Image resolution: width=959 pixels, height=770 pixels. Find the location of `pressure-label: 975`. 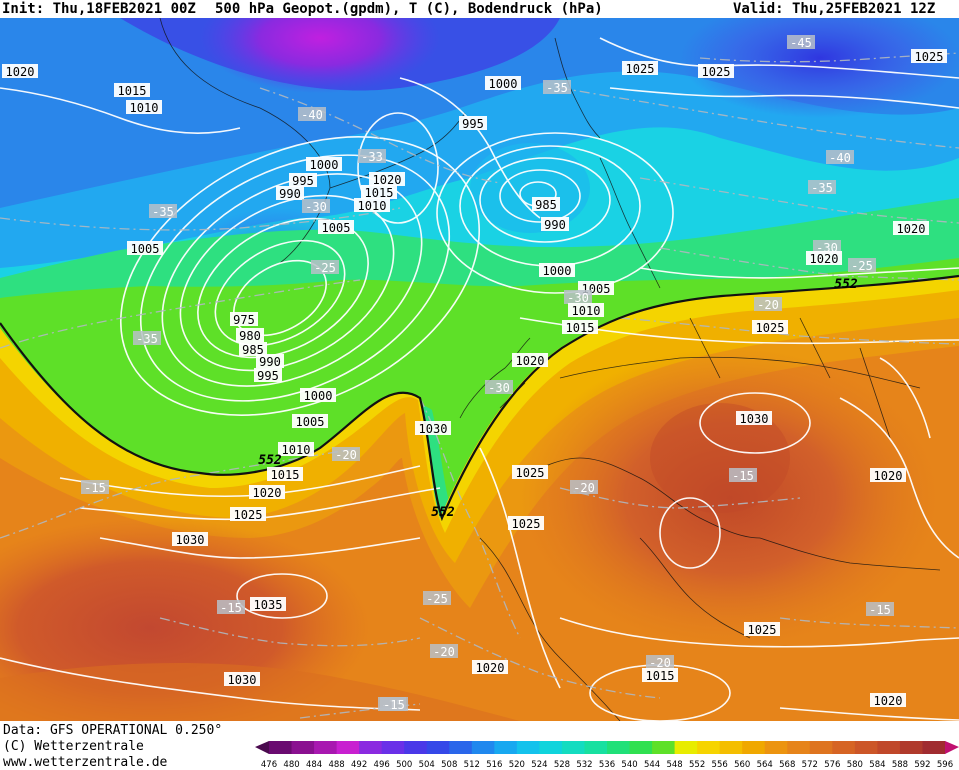

pressure-label: 975 is located at coordinates (244, 319).